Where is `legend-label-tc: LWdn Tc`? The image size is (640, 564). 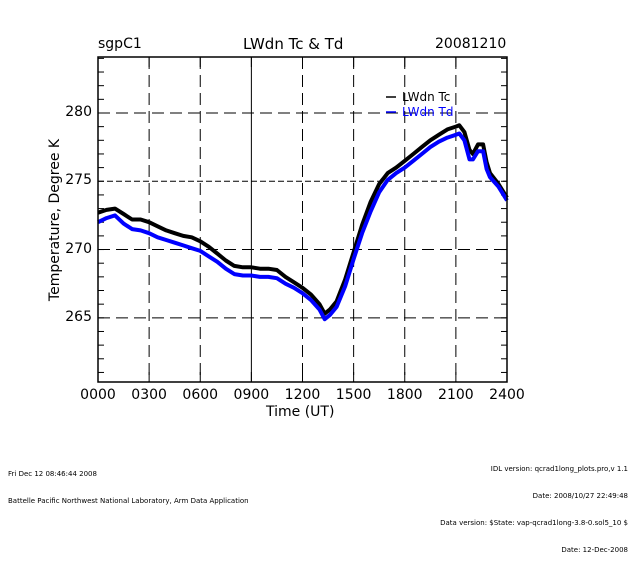 legend-label-tc: LWdn Tc is located at coordinates (426, 97).